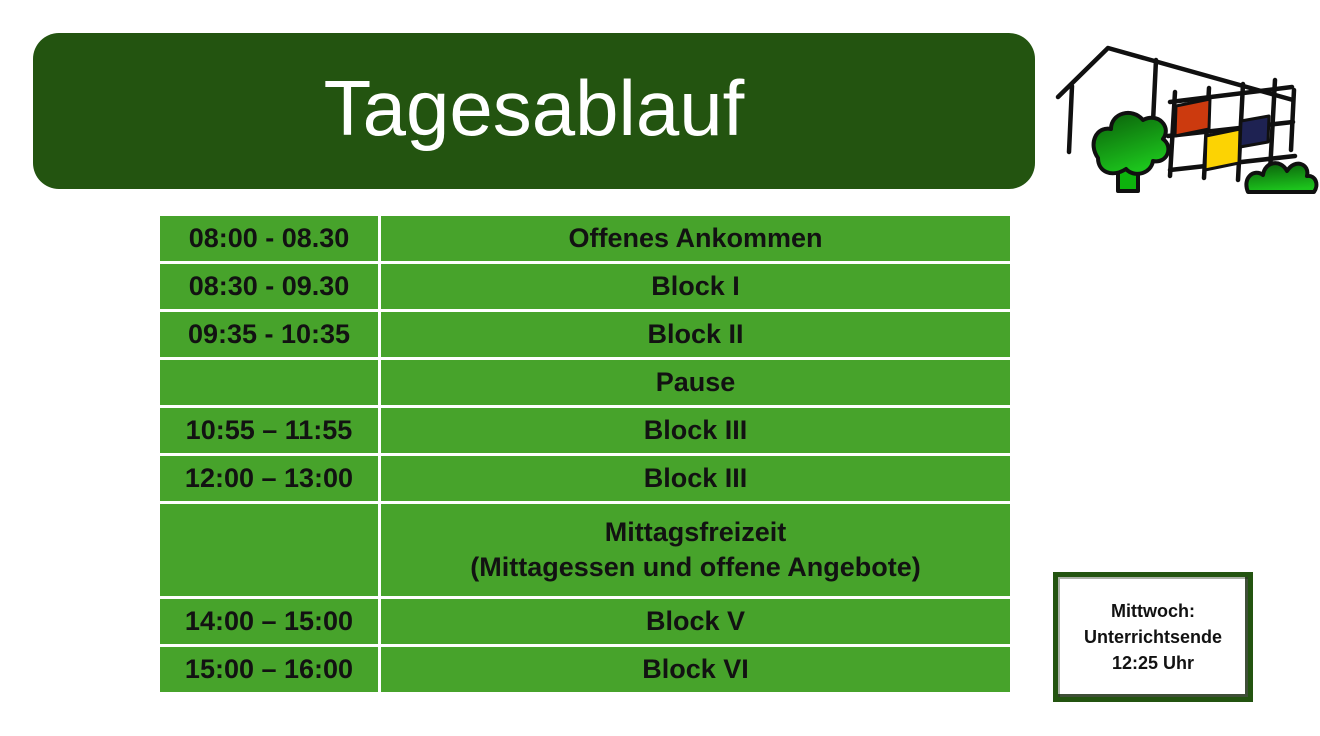  I want to click on left-wall-icon, so click(1070, 119).